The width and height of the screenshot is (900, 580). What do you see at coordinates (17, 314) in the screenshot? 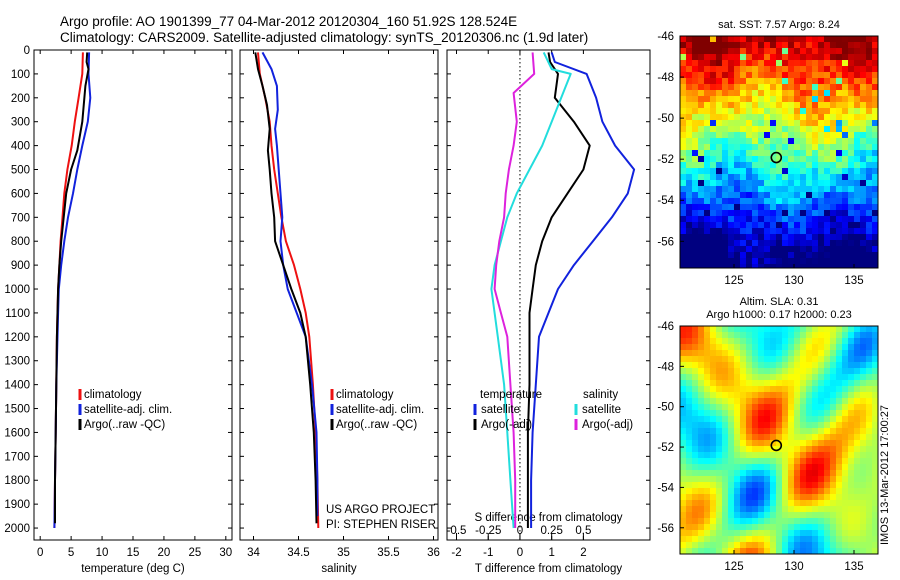
I see `y-tick-label: 1100` at bounding box center [17, 314].